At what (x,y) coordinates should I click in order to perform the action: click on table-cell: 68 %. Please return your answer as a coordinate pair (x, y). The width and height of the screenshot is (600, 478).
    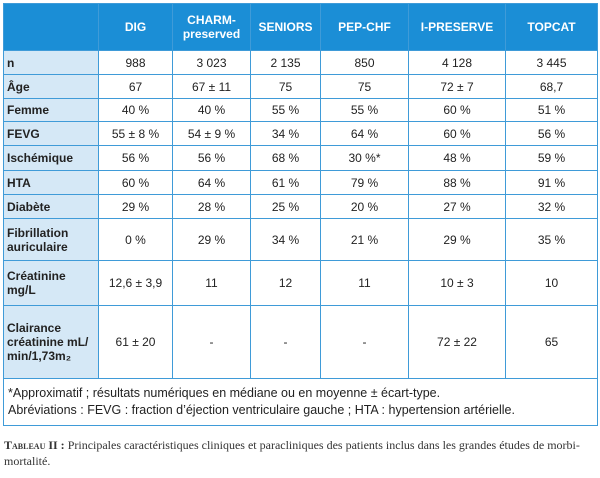
    Looking at the image, I should click on (285, 158).